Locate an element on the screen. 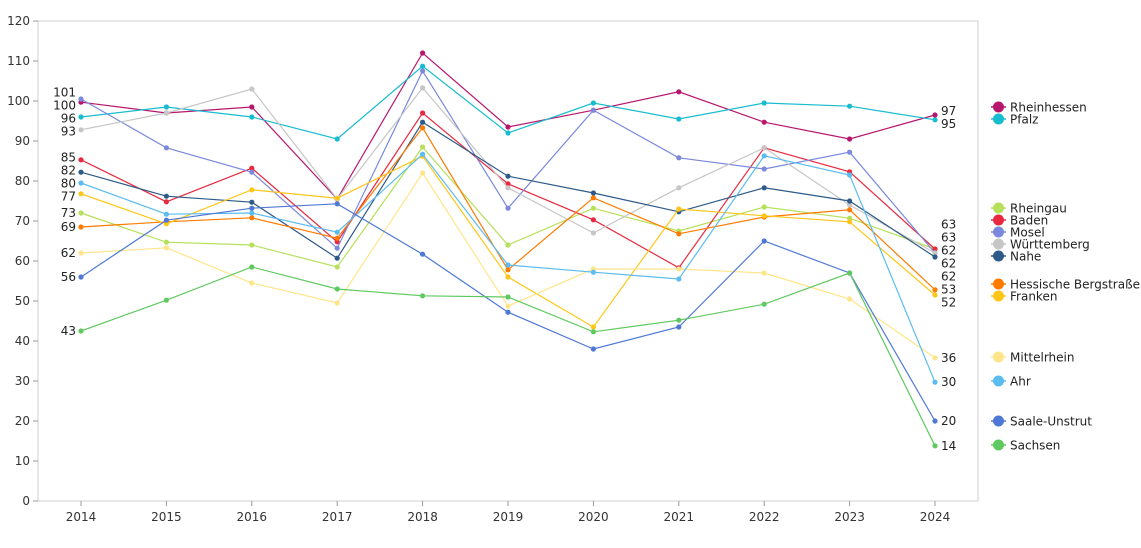 This screenshot has height=548, width=1141. legend-item: Mosel is located at coordinates (1018, 233).